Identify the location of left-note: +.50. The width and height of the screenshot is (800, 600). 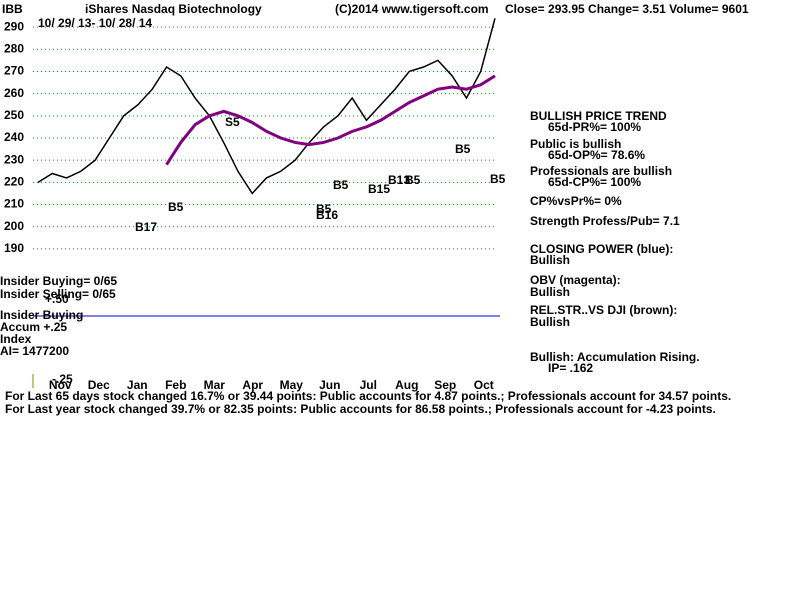
(57, 299).